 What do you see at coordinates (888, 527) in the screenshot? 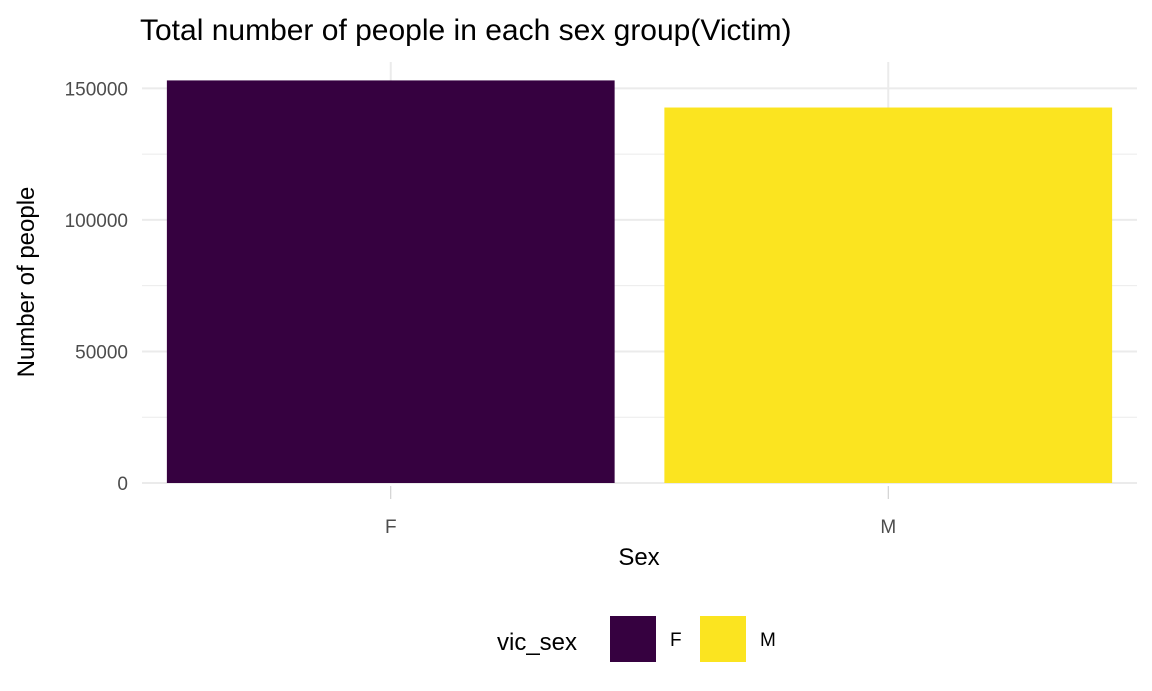
I see `x-tick-label: M` at bounding box center [888, 527].